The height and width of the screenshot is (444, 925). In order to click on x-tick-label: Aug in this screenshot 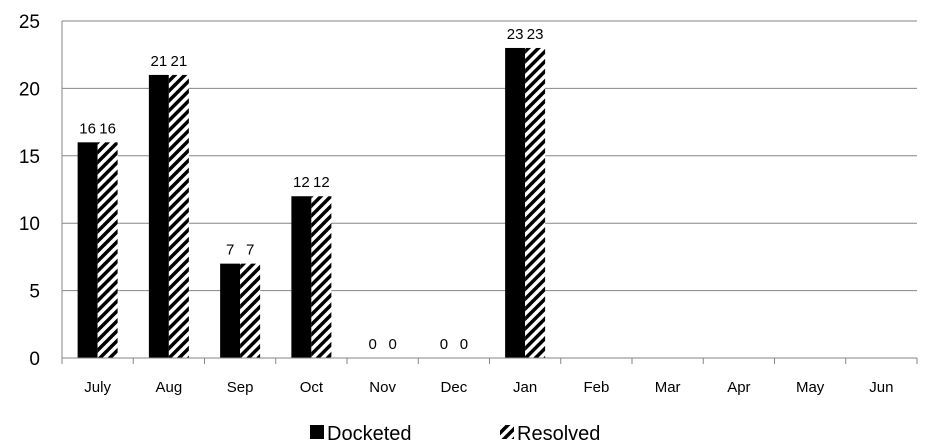, I will do `click(169, 387)`.